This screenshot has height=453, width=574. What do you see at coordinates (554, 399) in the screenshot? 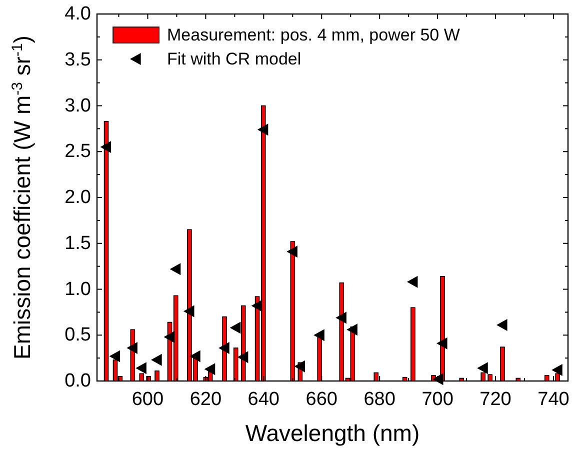
I see `x-tick-label: 740` at bounding box center [554, 399].